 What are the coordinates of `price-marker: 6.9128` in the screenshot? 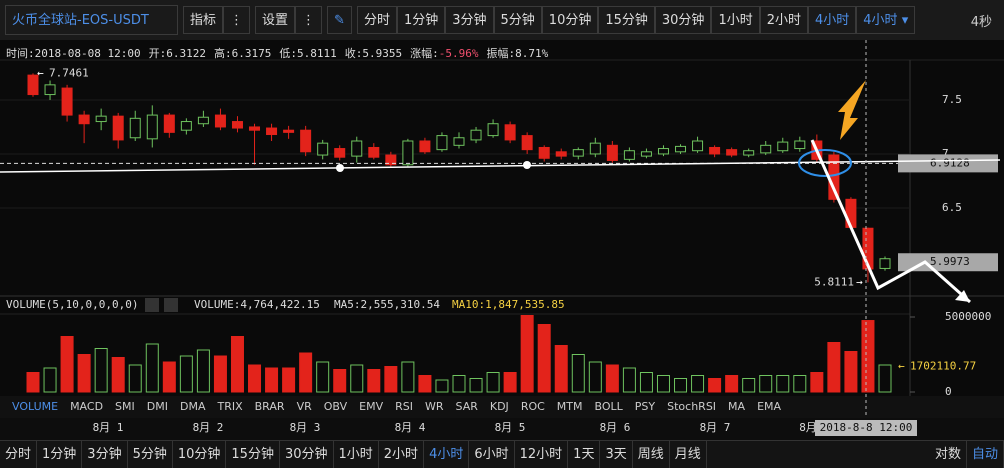 It's located at (950, 162).